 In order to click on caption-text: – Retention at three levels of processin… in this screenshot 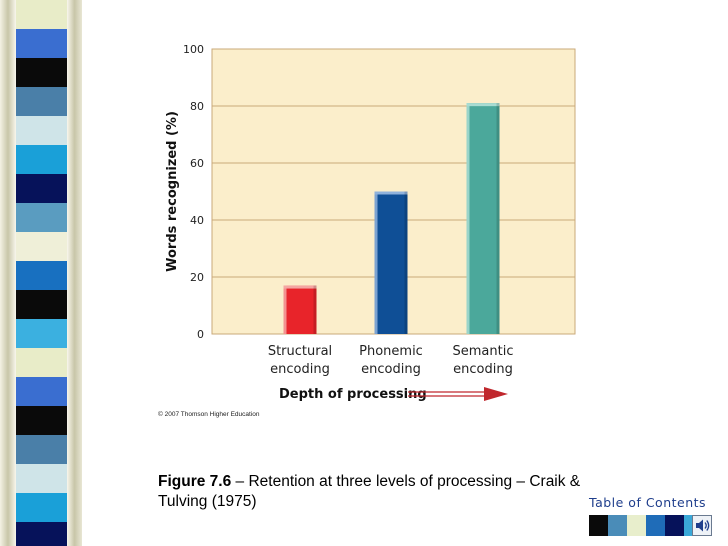, I will do `click(369, 491)`.